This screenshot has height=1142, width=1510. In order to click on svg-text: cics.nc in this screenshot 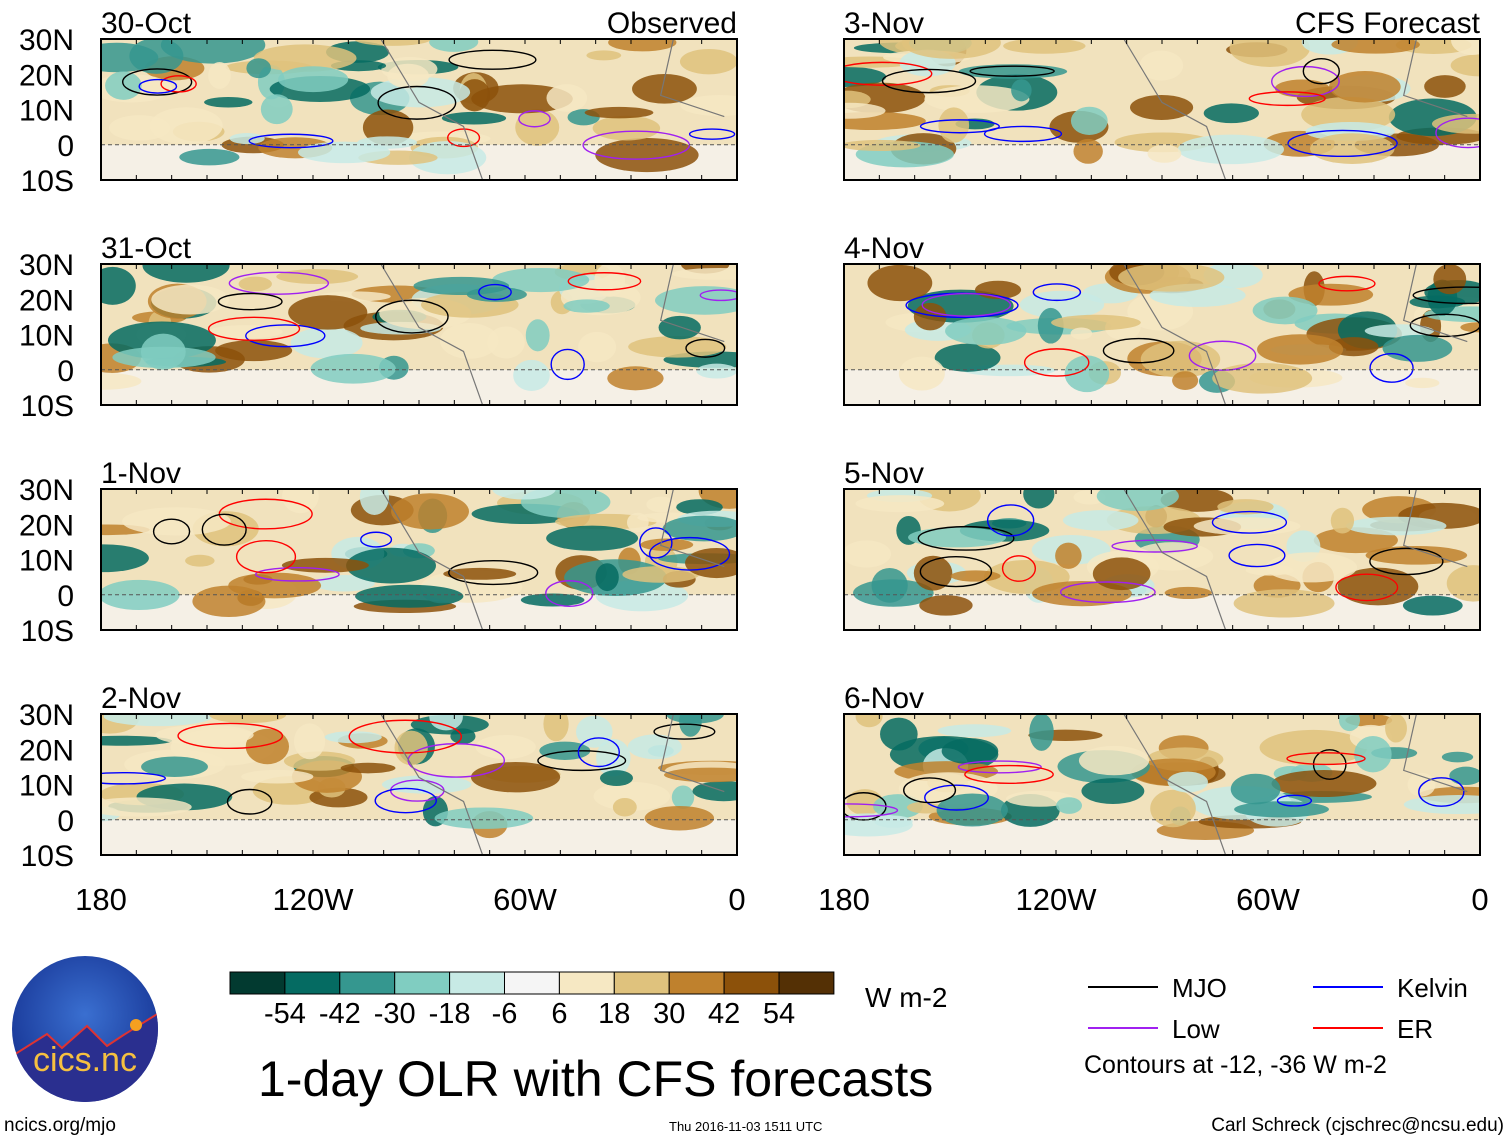, I will do `click(85, 1060)`.